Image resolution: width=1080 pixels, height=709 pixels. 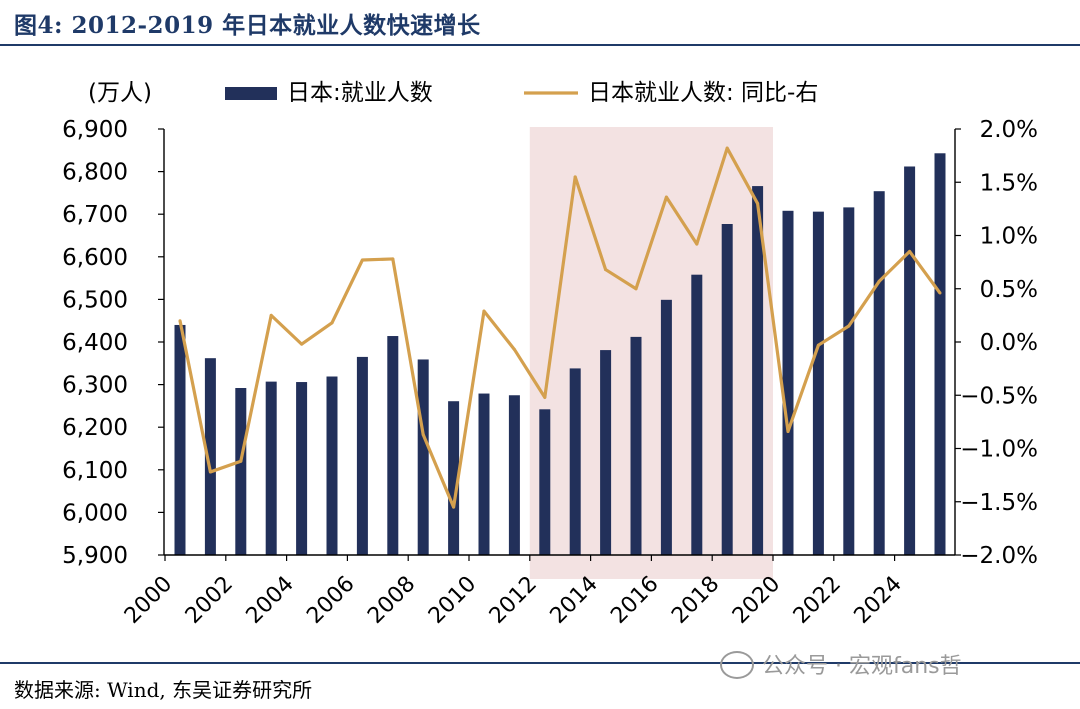 What do you see at coordinates (878, 600) in the screenshot?
I see `x-tick-label: 2024` at bounding box center [878, 600].